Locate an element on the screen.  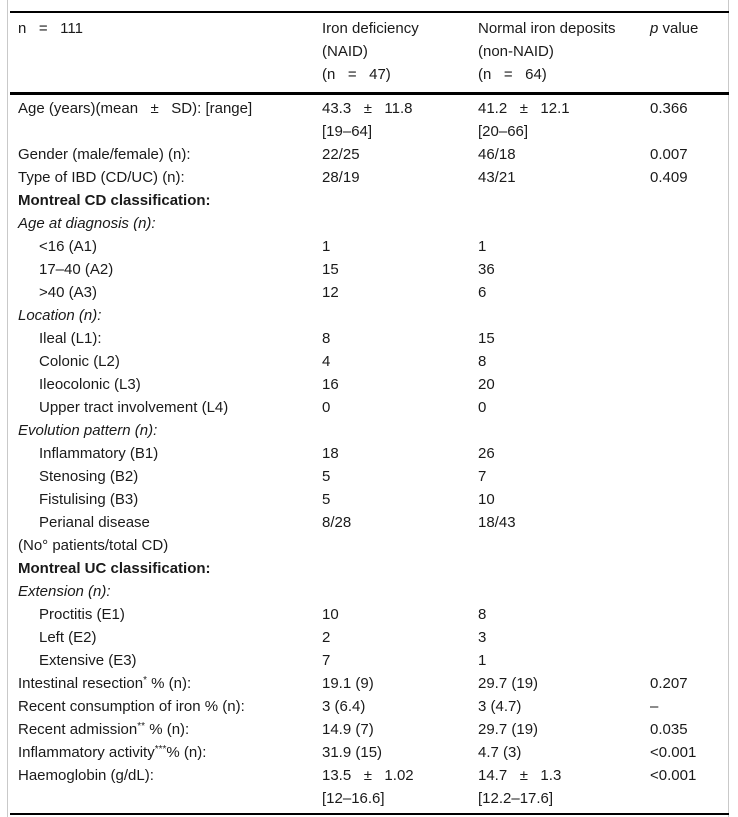
row-label-text: Extension (n): is located at coordinates (64, 591).